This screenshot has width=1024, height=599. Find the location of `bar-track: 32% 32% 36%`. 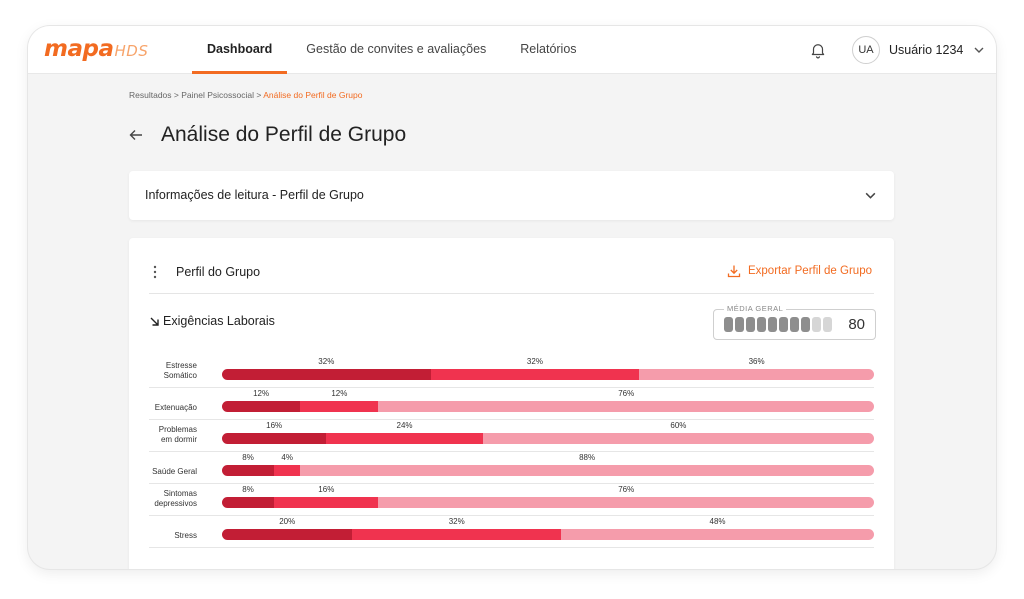

bar-track: 32% 32% 36% is located at coordinates (548, 371).